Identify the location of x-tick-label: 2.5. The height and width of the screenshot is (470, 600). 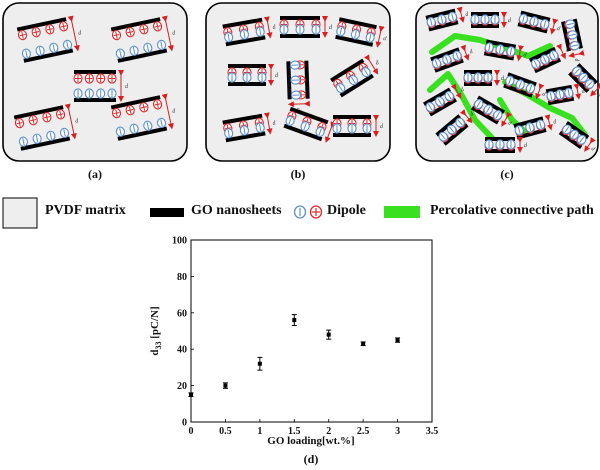
(363, 431).